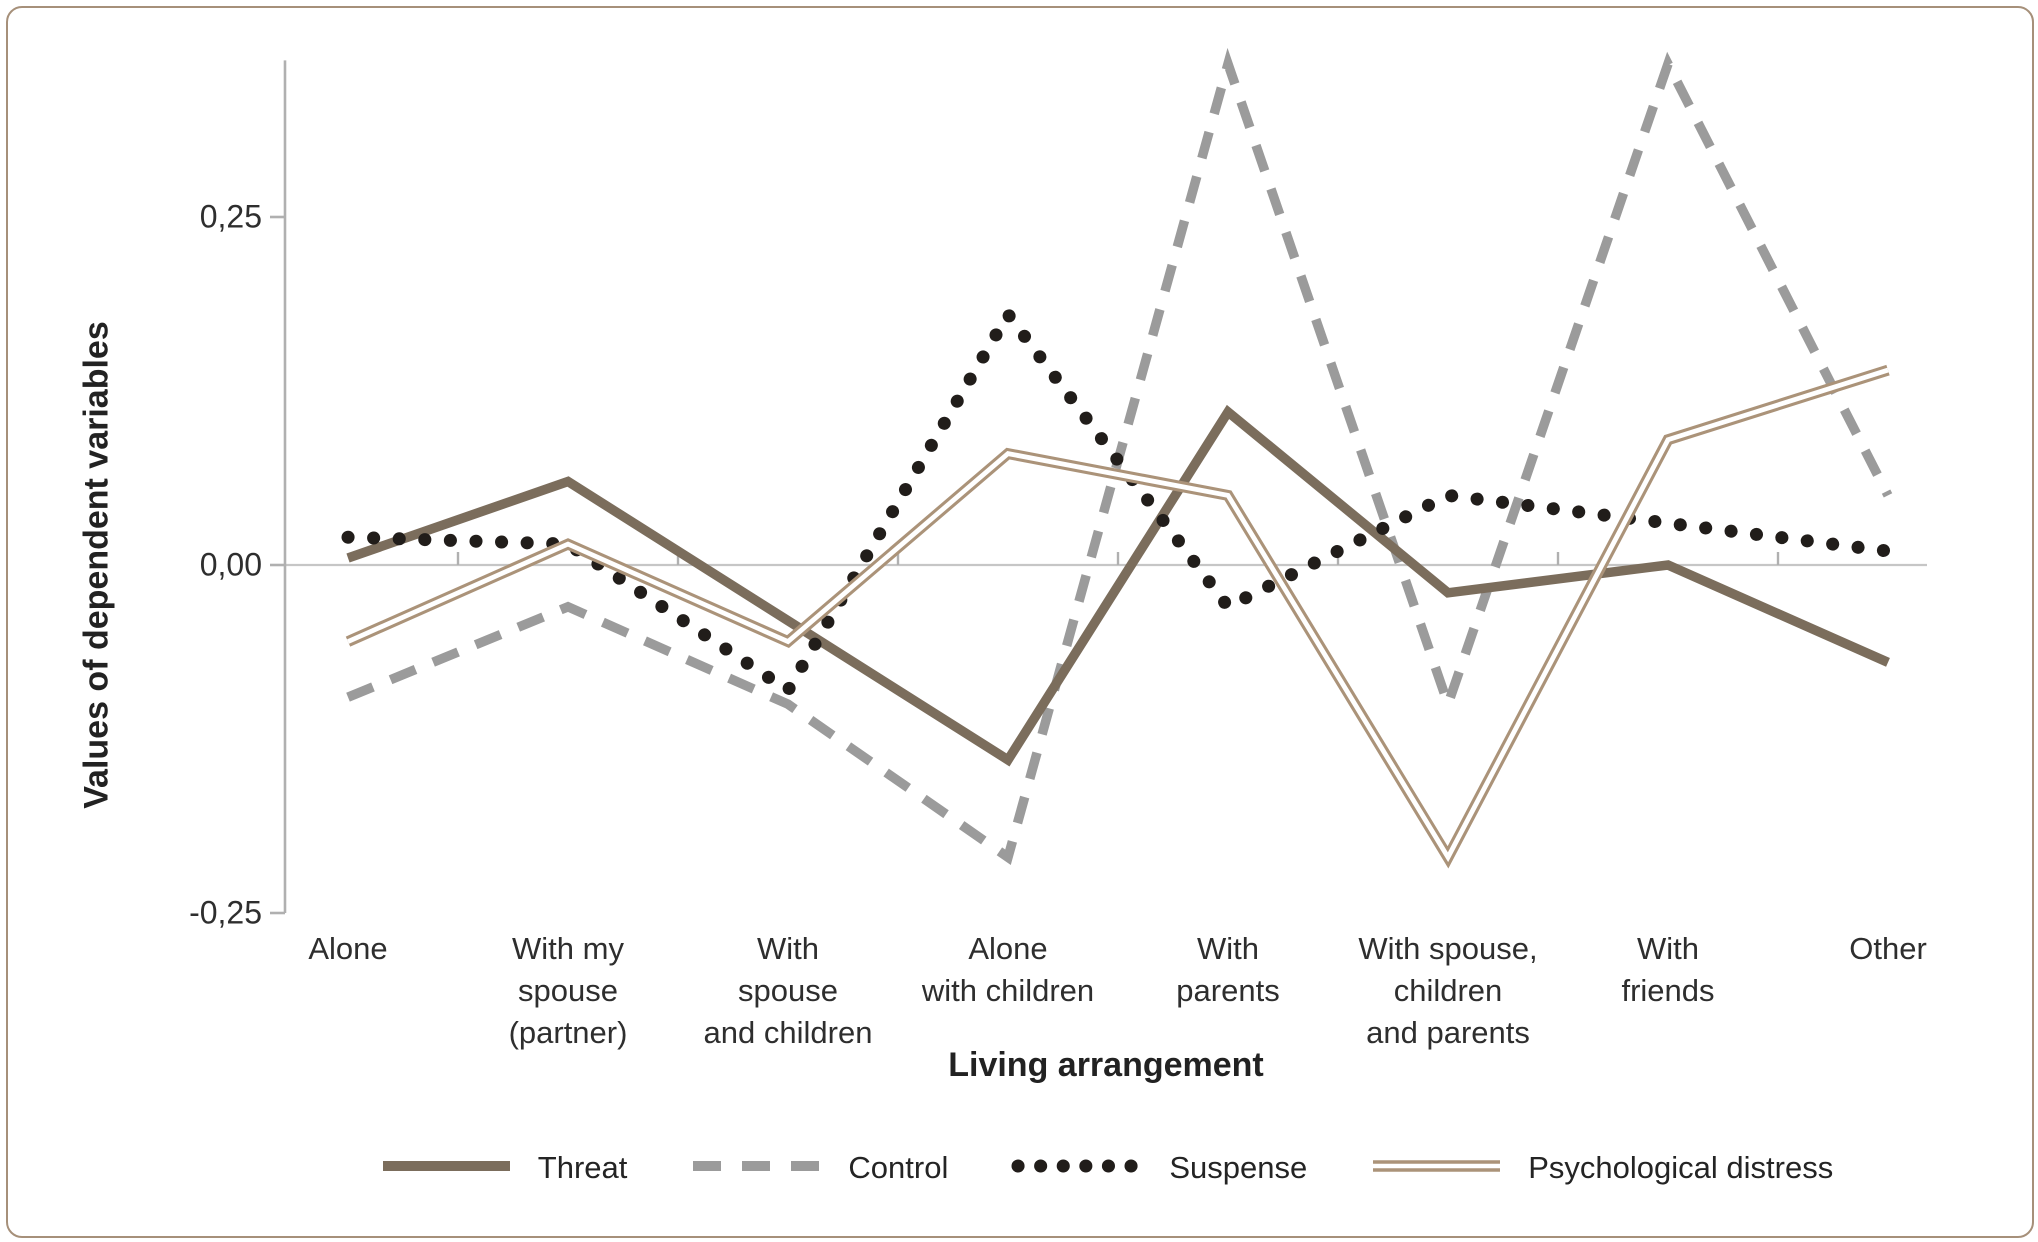 Image resolution: width=2038 pixels, height=1242 pixels. Describe the element at coordinates (568, 1032) in the screenshot. I see `x-category-label-line: (partner)` at that location.